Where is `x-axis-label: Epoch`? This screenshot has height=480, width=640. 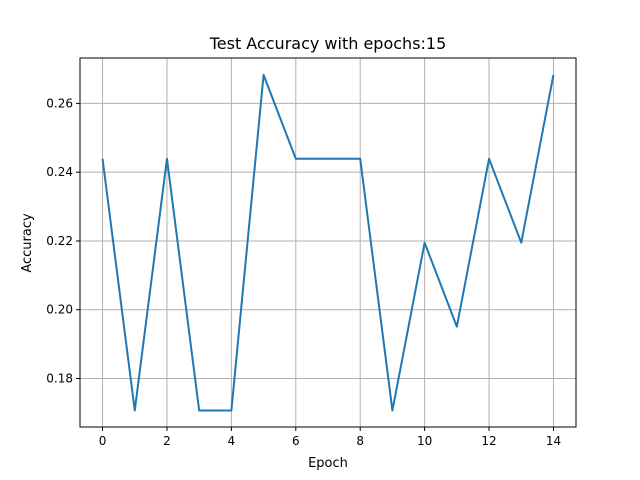 x-axis-label: Epoch is located at coordinates (328, 463).